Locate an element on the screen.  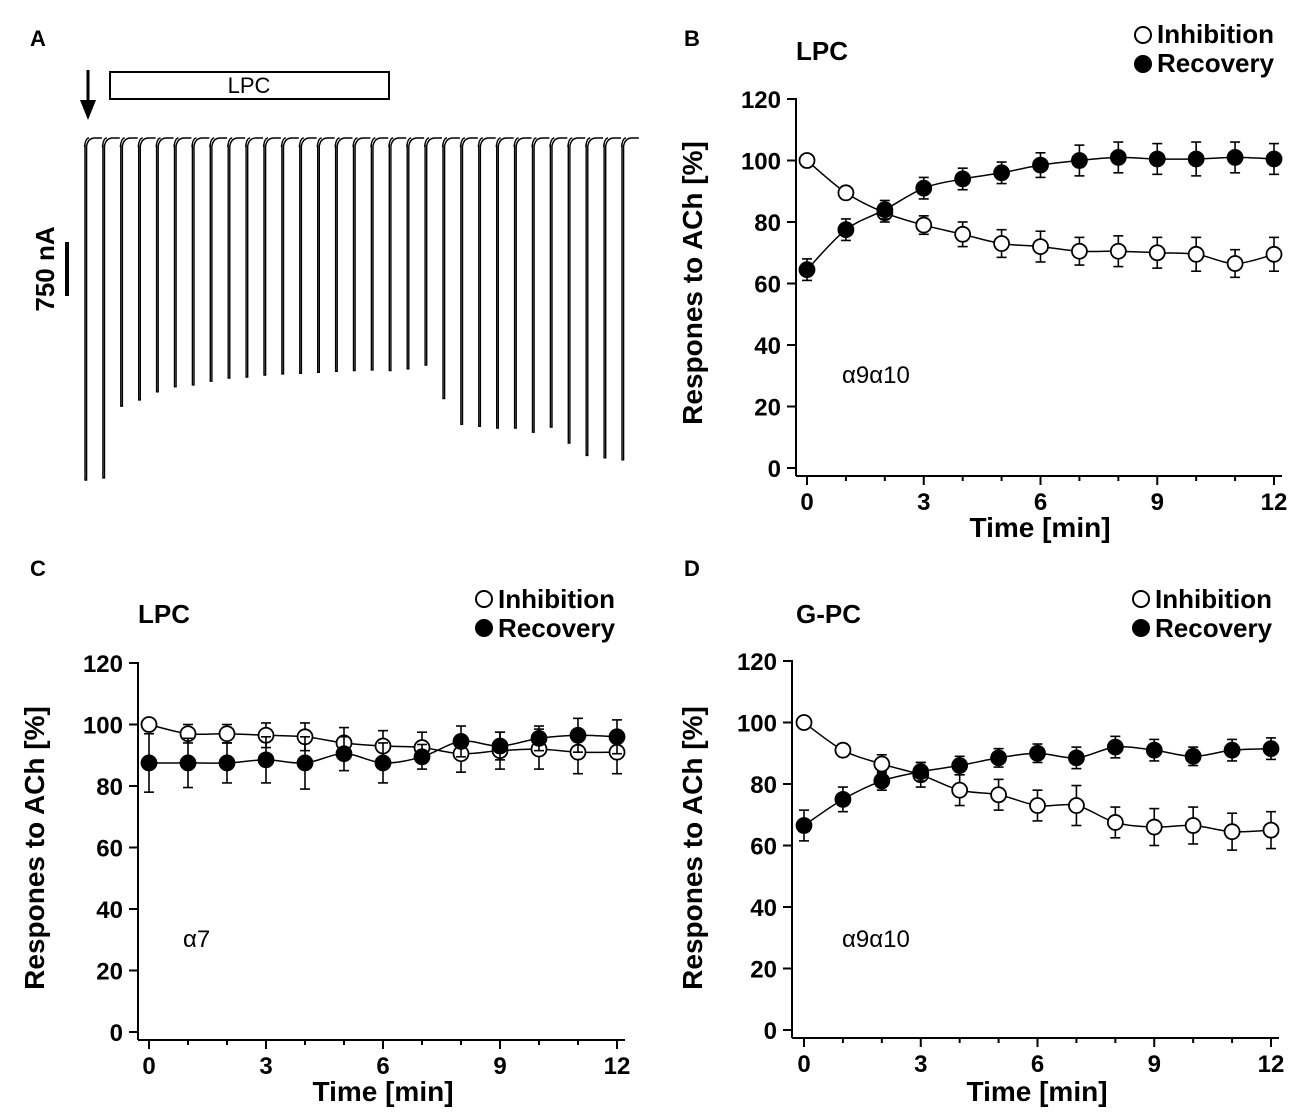
current-traces is located at coordinates (361, 309).